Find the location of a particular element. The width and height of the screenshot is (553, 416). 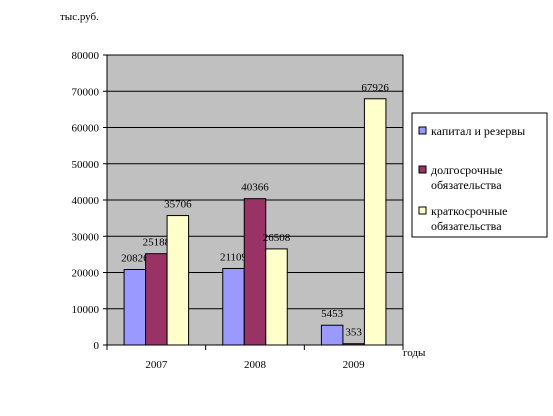

x-tick-label: 2009 is located at coordinates (354, 365).